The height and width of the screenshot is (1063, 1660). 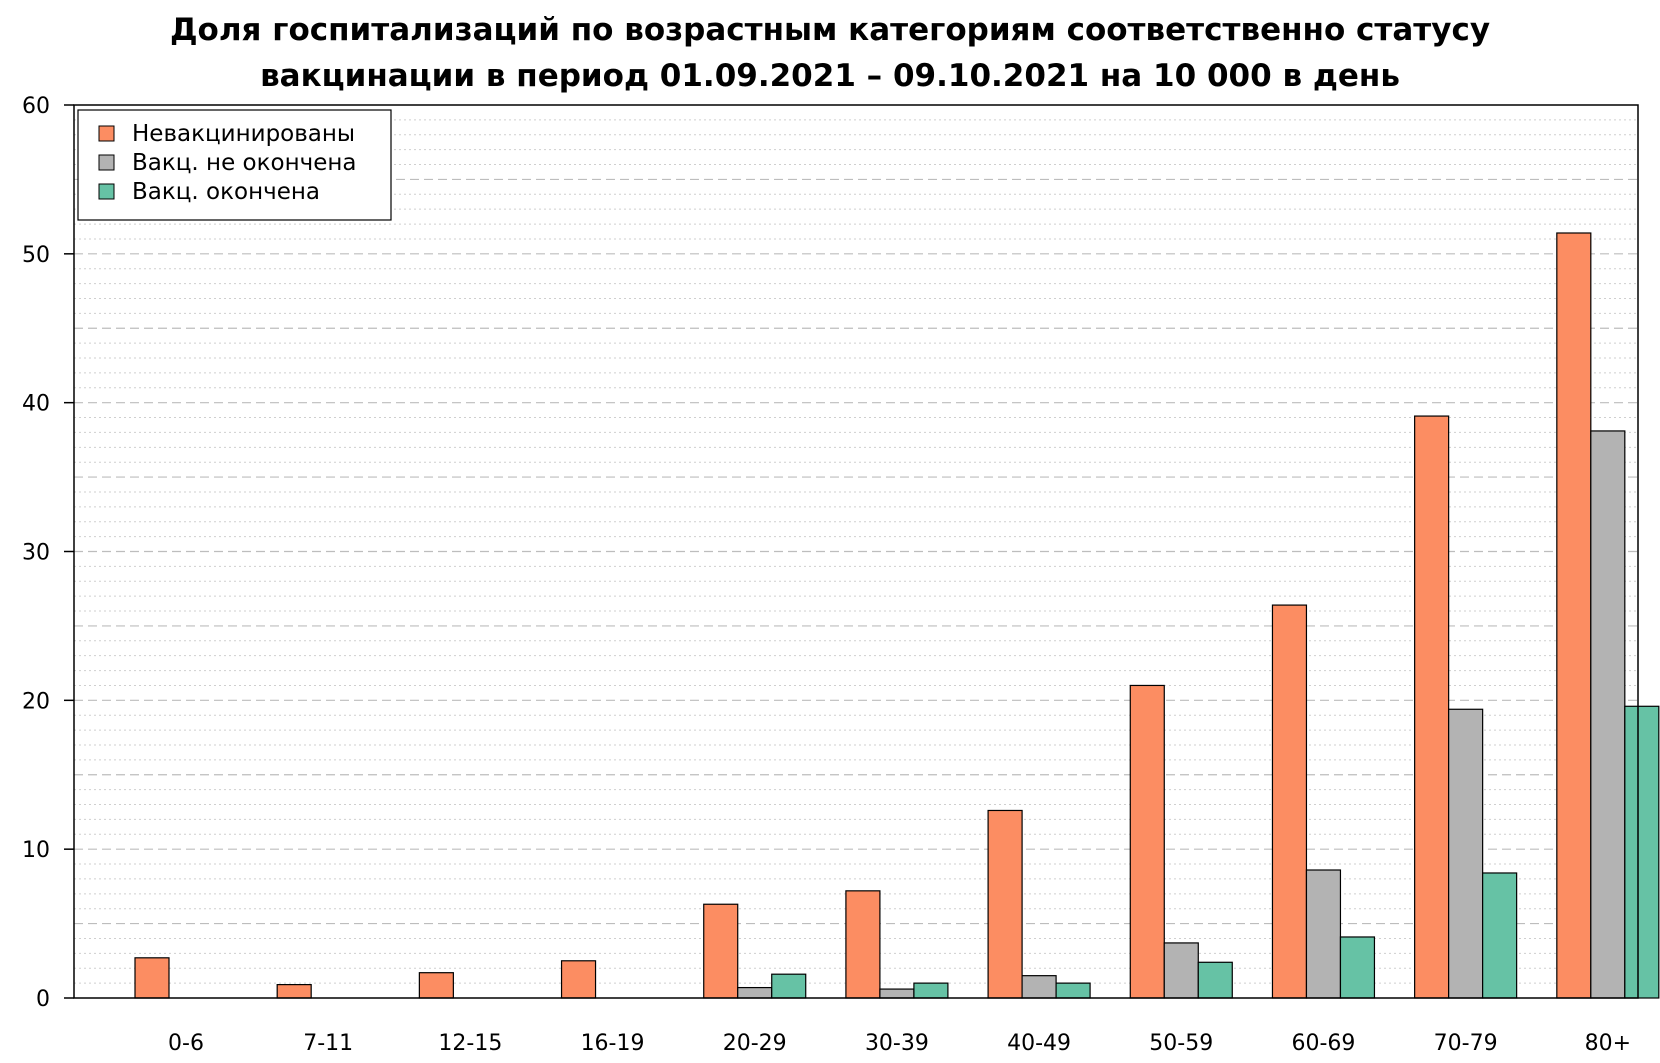 What do you see at coordinates (36, 106) in the screenshot?
I see `y-tick-label: 60` at bounding box center [36, 106].